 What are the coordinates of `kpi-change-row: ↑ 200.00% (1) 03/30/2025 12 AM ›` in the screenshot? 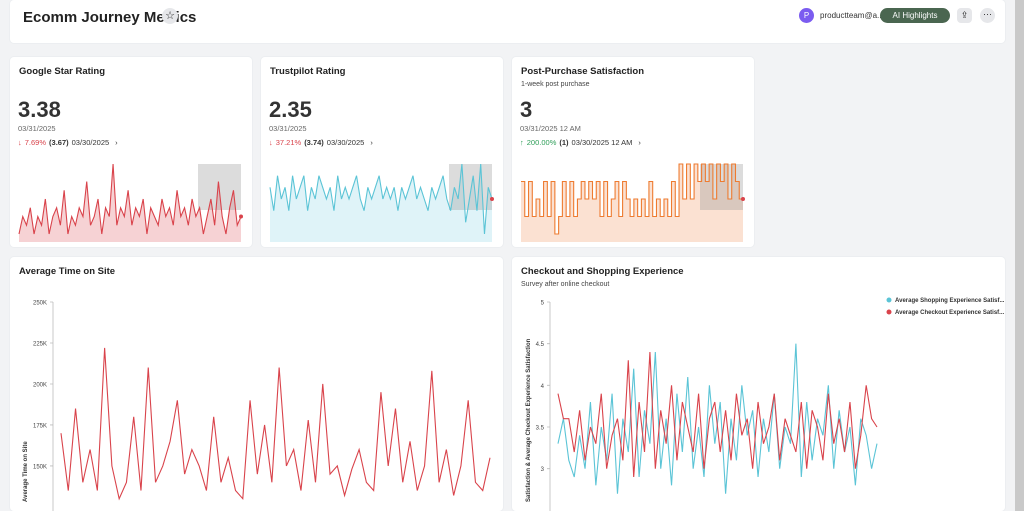 It's located at (580, 142).